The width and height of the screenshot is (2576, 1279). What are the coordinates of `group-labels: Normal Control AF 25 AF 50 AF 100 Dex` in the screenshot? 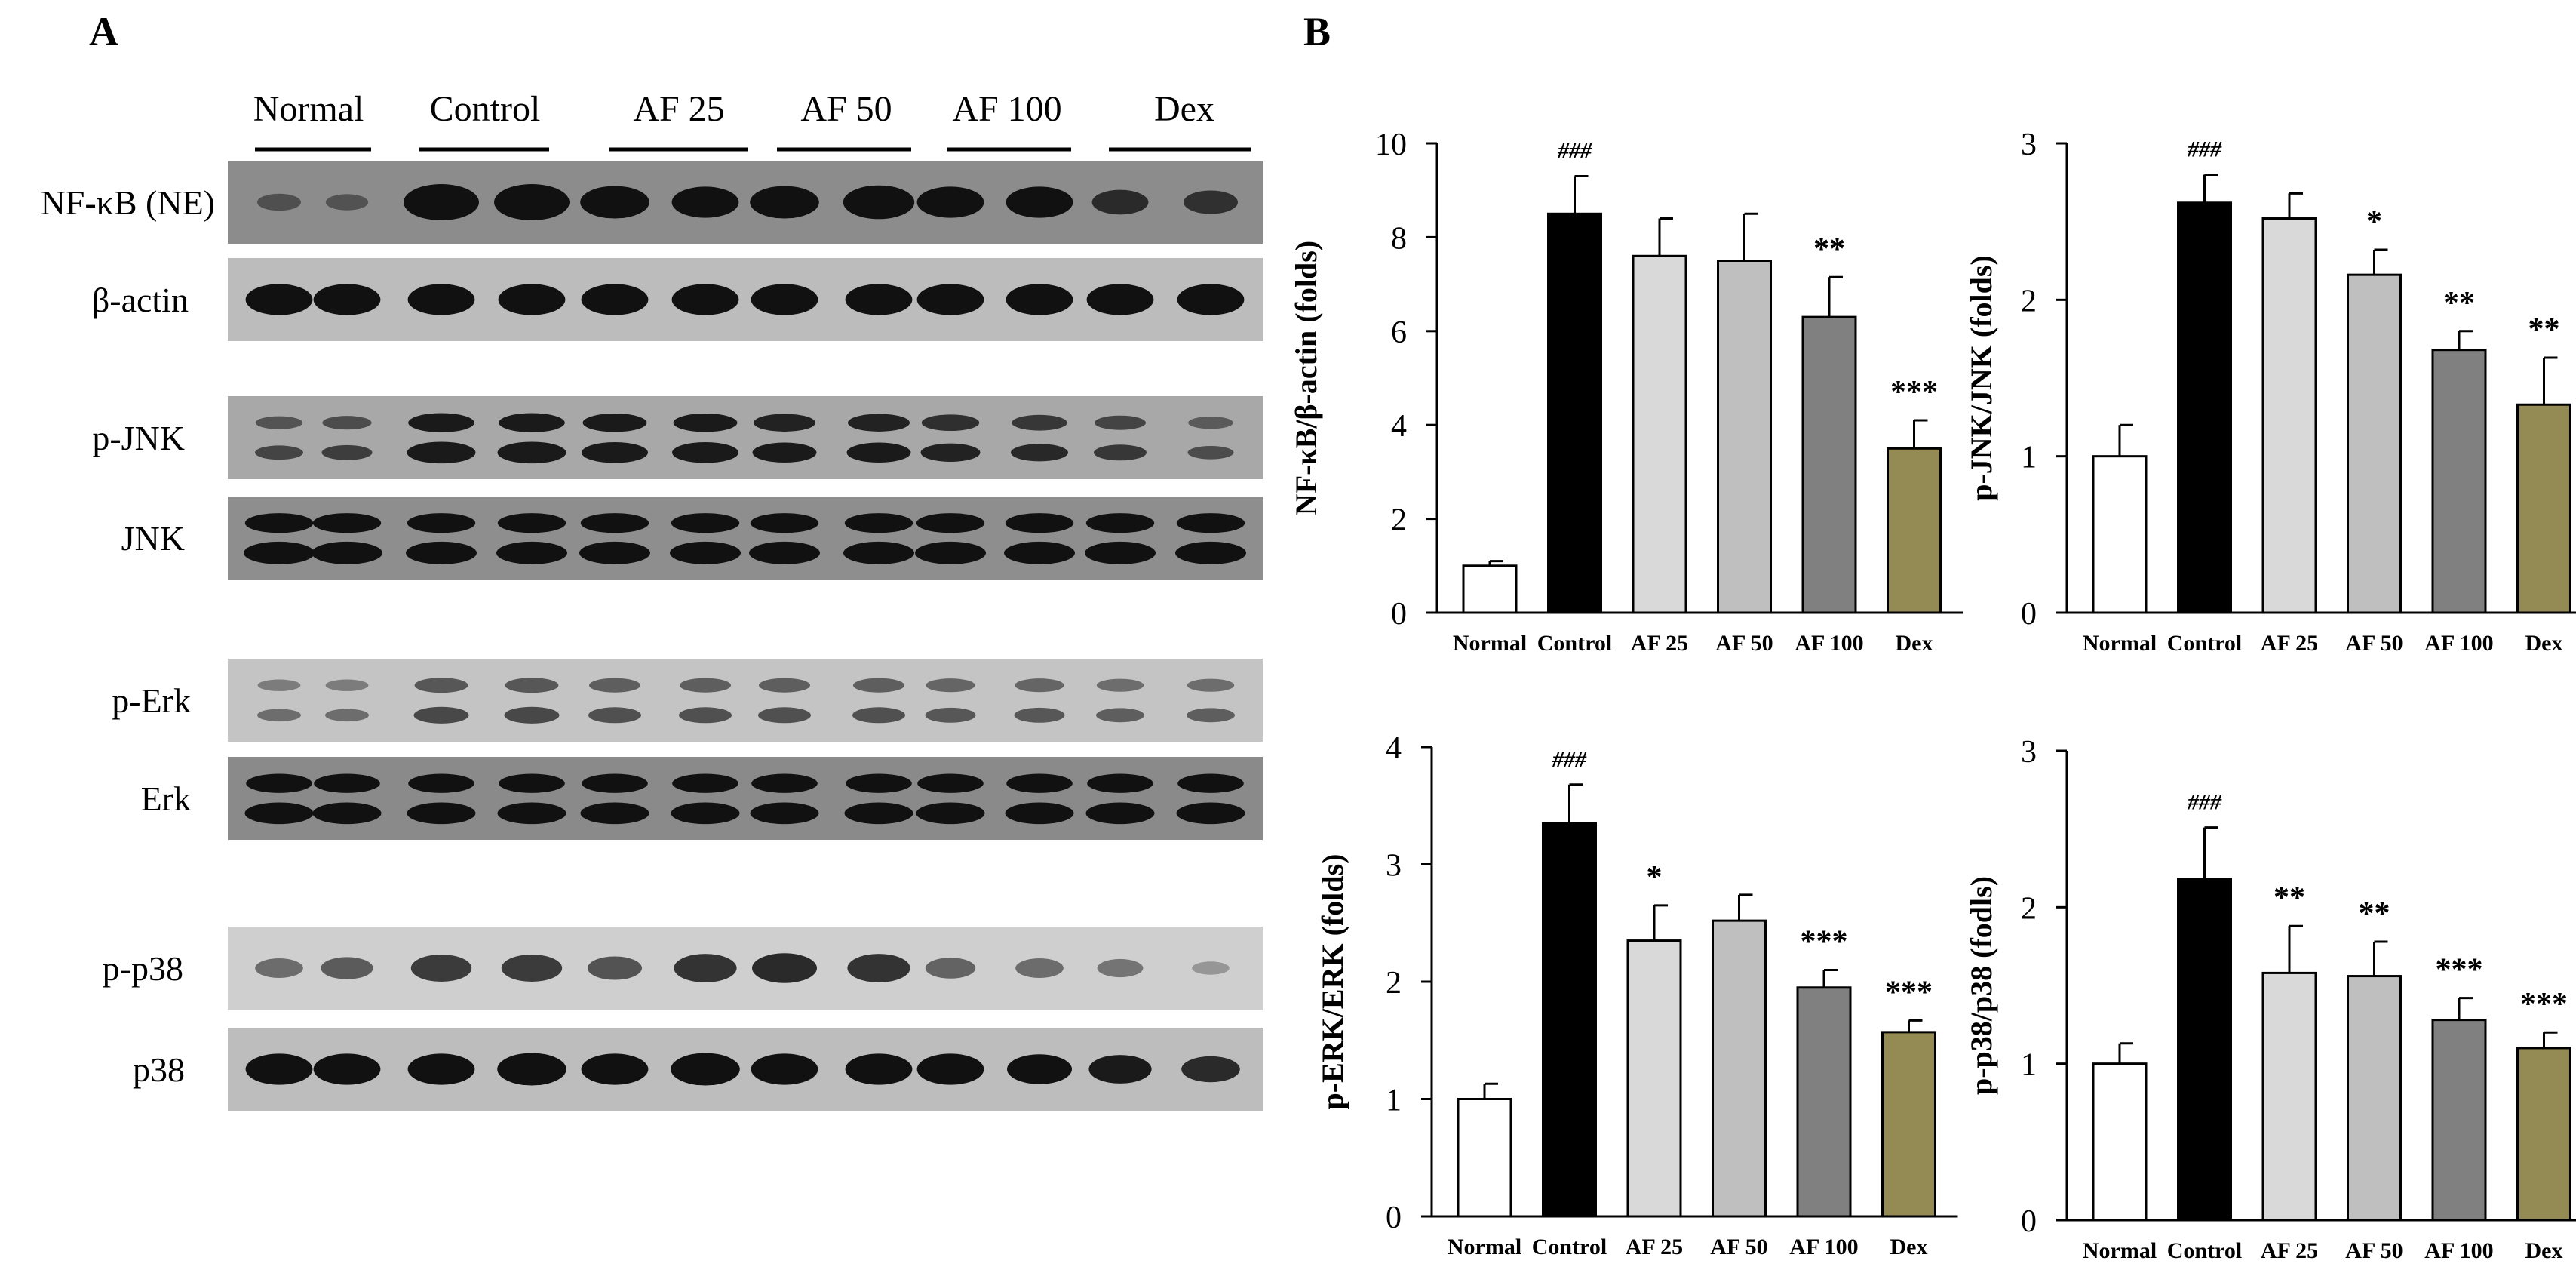 It's located at (752, 120).